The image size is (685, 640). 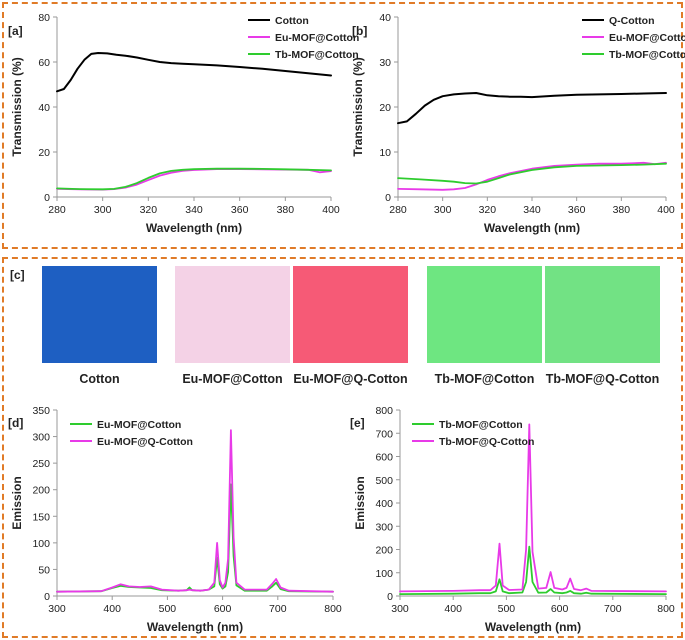 What do you see at coordinates (17, 275) in the screenshot?
I see `panel-label-c: [c]` at bounding box center [17, 275].